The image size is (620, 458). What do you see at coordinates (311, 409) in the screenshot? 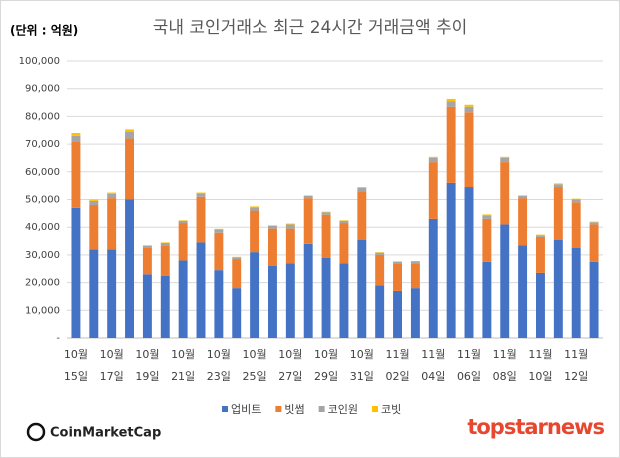
I see `legend: 업비트 빗썸 코인원 코빗` at bounding box center [311, 409].